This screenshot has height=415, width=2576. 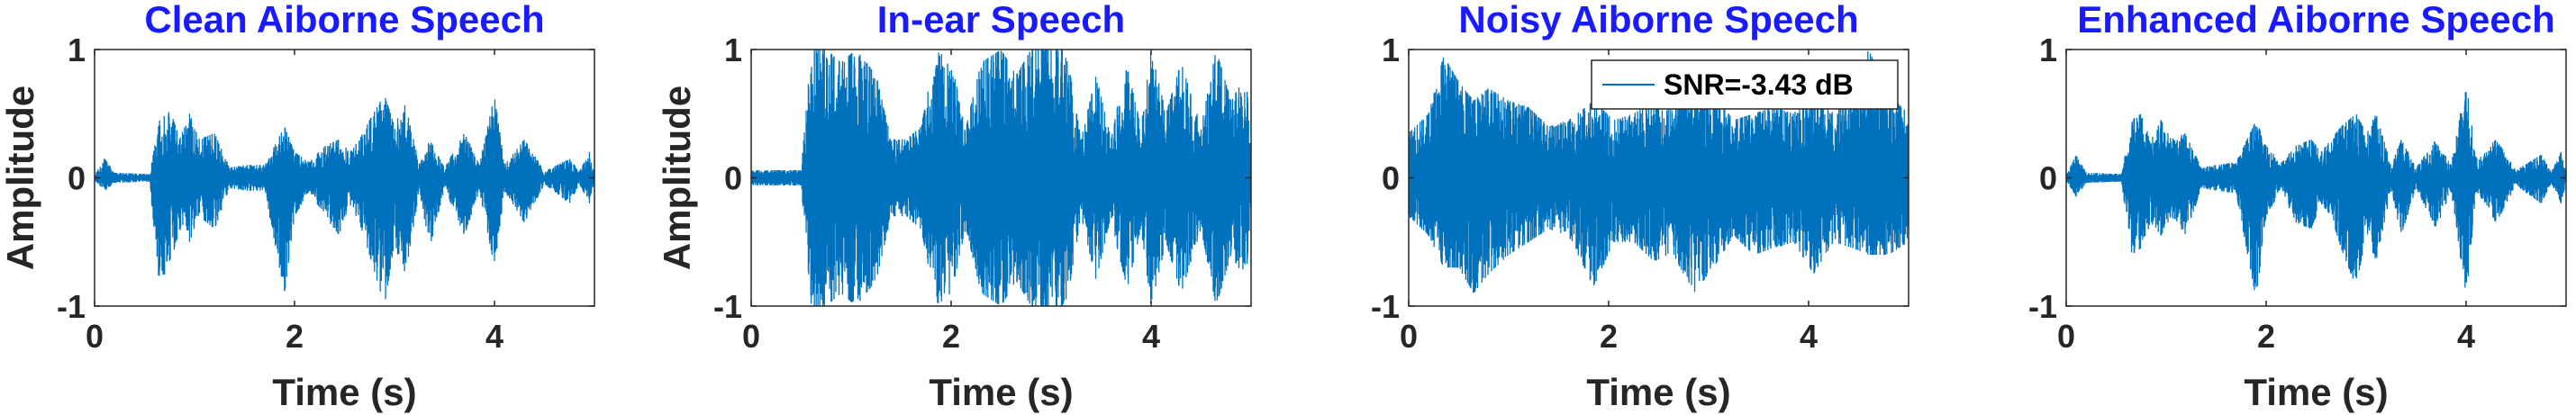 I want to click on chart-title: In-ear Speech, so click(x=1001, y=20).